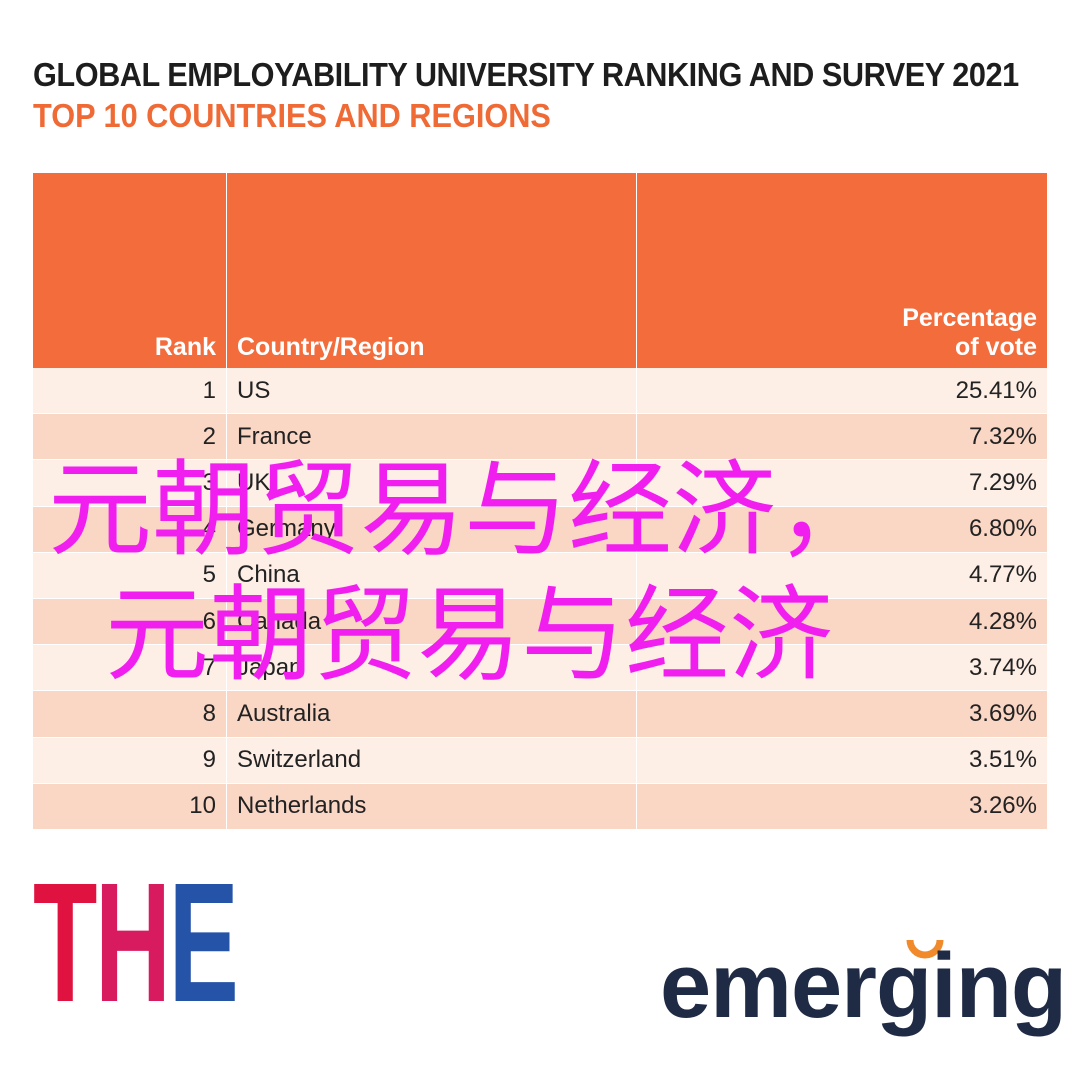 Image resolution: width=1080 pixels, height=1080 pixels. I want to click on table-cell: US, so click(432, 391).